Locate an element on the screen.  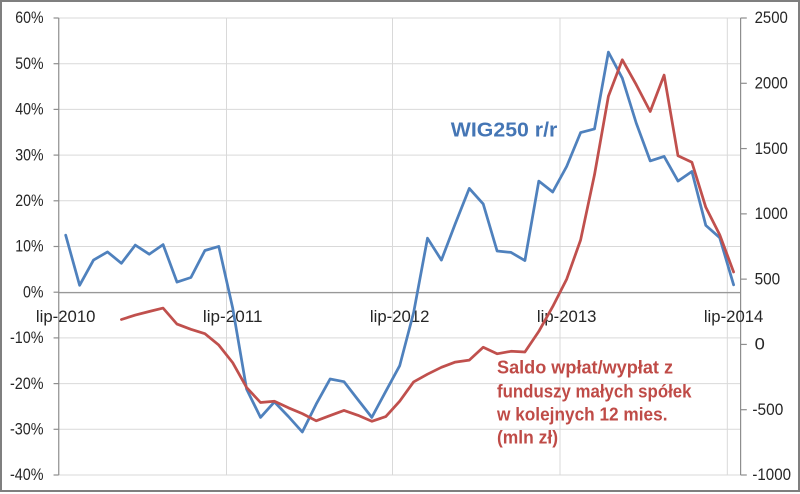
svg-text: w kolejnych 12 mies. is located at coordinates (581, 415).